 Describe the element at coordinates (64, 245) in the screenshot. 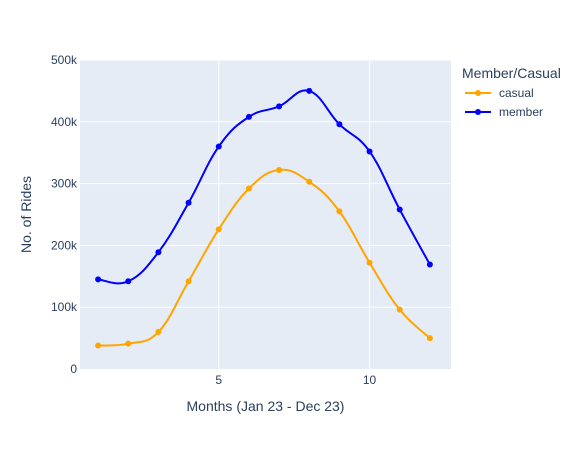

I see `y-tick-label: 200k` at that location.